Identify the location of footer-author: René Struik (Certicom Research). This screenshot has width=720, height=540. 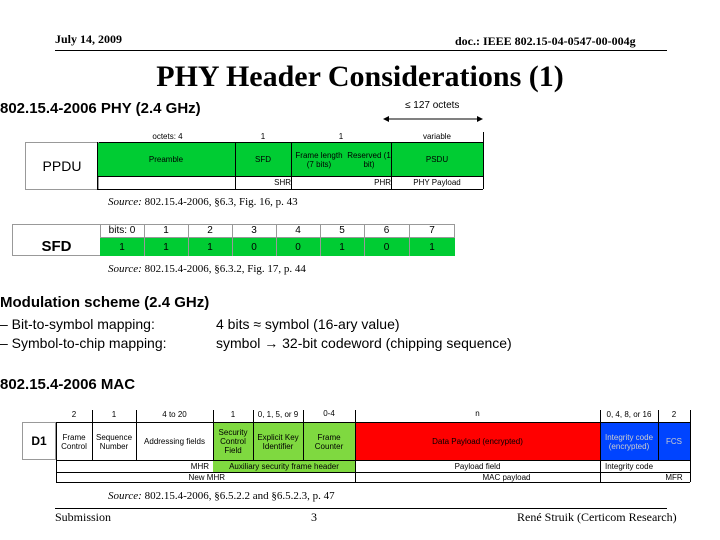
(597, 517).